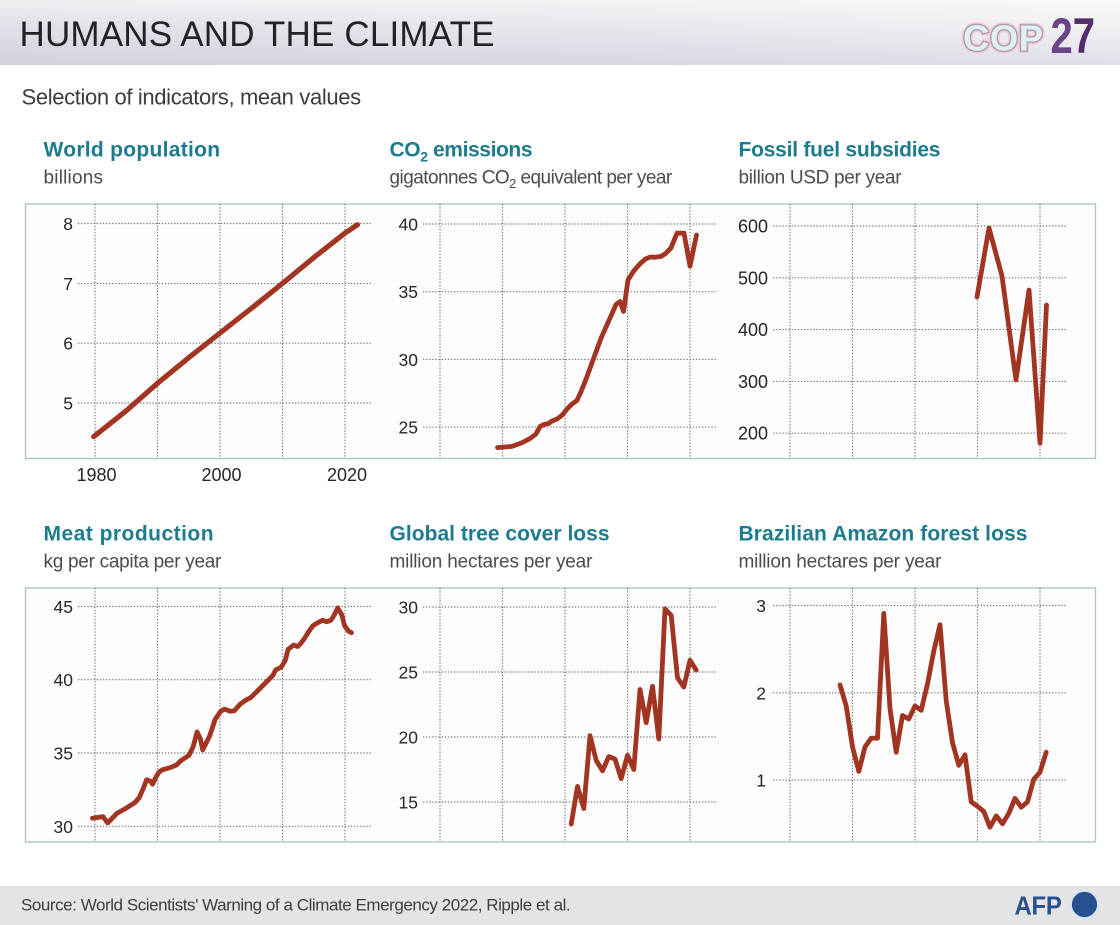 The height and width of the screenshot is (925, 1120). What do you see at coordinates (883, 534) in the screenshot?
I see `svg-text: Brazilian Amazon forest loss` at bounding box center [883, 534].